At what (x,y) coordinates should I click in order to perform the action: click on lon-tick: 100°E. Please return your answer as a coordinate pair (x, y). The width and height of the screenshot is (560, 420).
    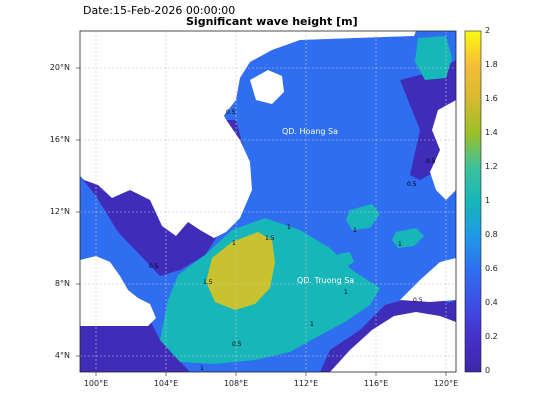
    Looking at the image, I should click on (96, 383).